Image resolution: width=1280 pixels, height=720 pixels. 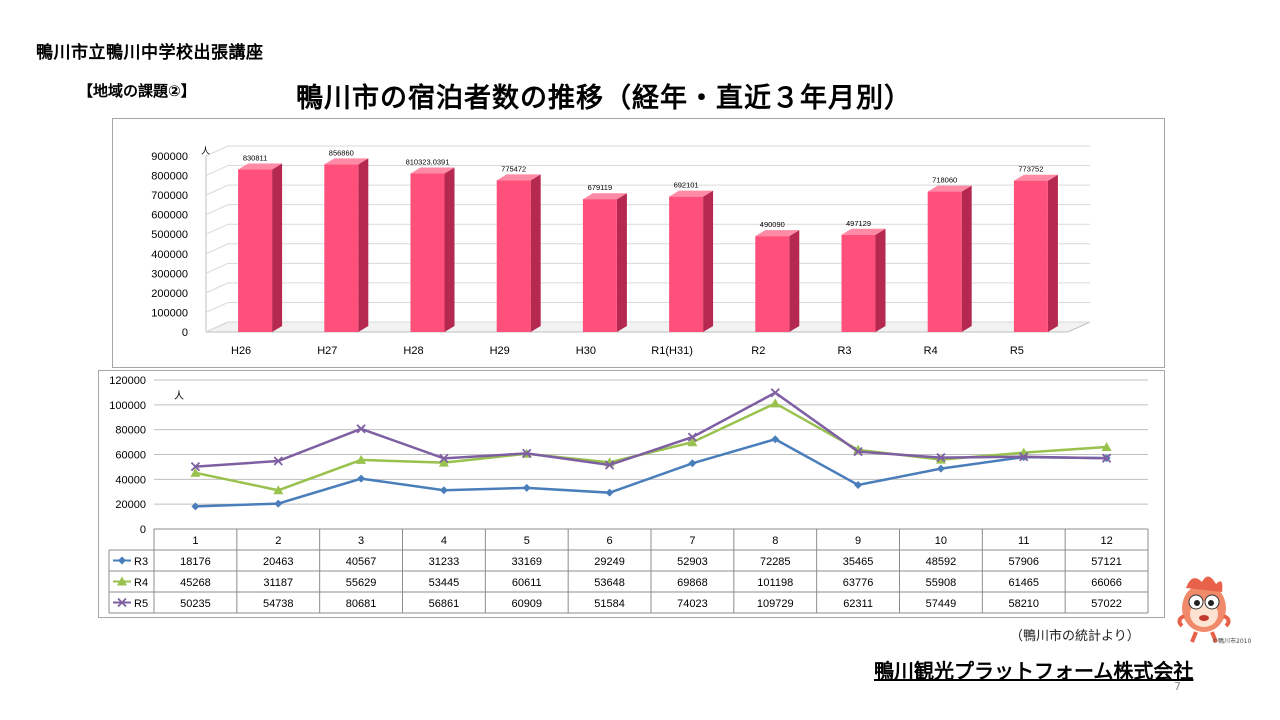 What do you see at coordinates (1017, 351) in the screenshot?
I see `bar-x-tick-label: R5` at bounding box center [1017, 351].